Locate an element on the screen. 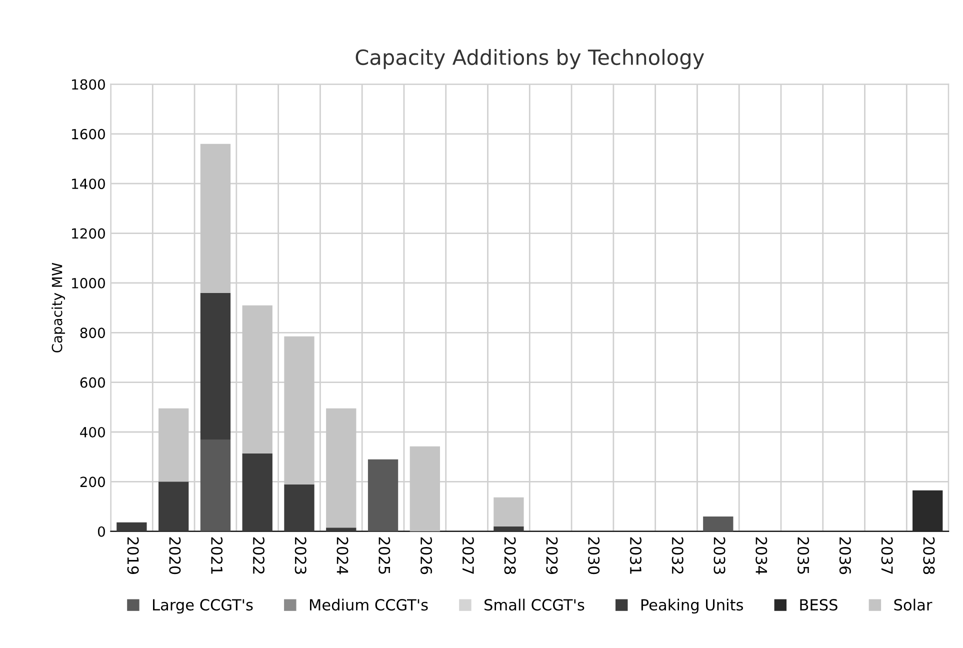 The height and width of the screenshot is (648, 963). x-tick-label: 2024 is located at coordinates (342, 555).